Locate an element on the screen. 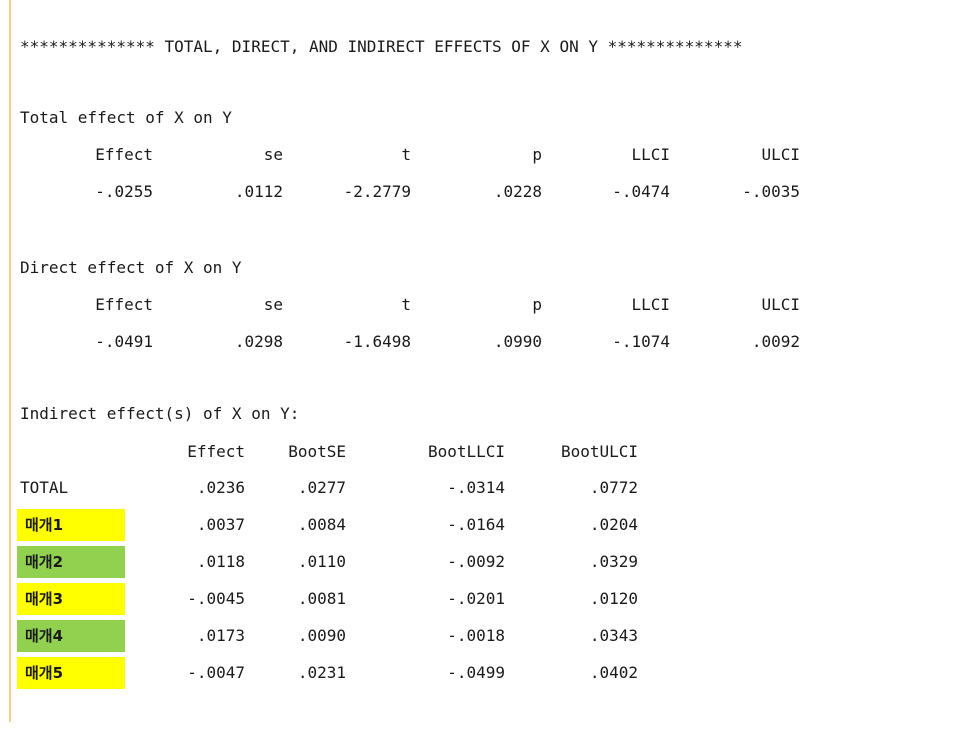 The height and width of the screenshot is (748, 955). cell: .0343 is located at coordinates (613, 635).